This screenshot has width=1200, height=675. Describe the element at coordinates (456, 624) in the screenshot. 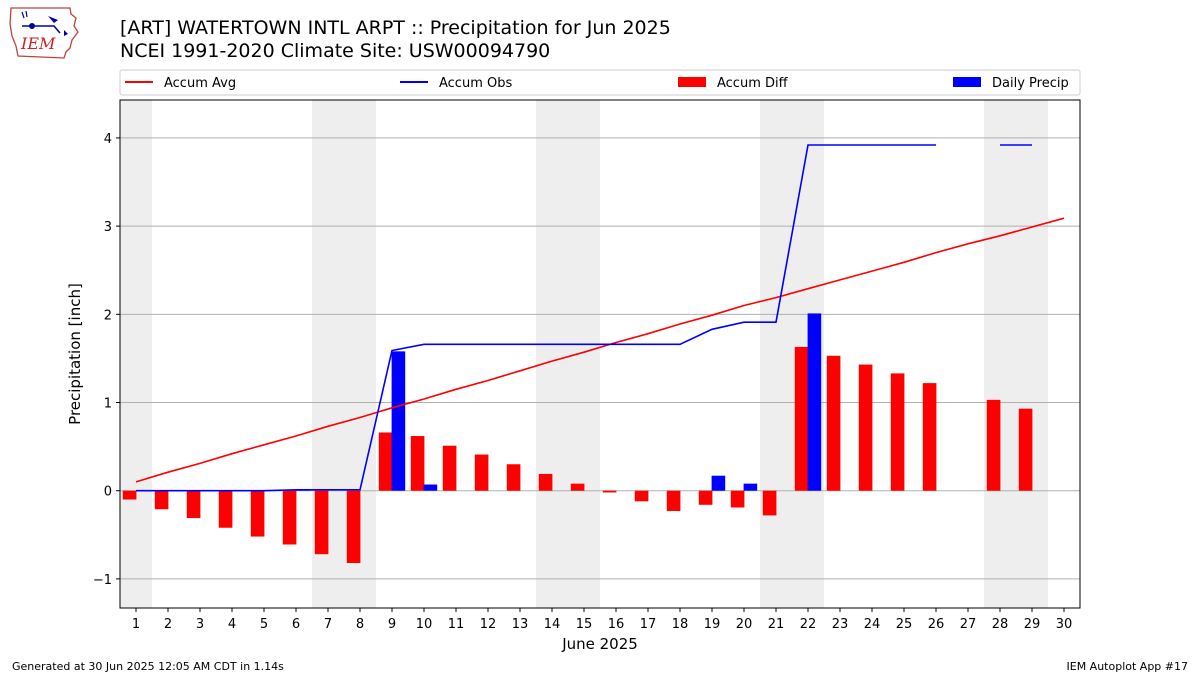

I see `x-tick-label: 11` at that location.